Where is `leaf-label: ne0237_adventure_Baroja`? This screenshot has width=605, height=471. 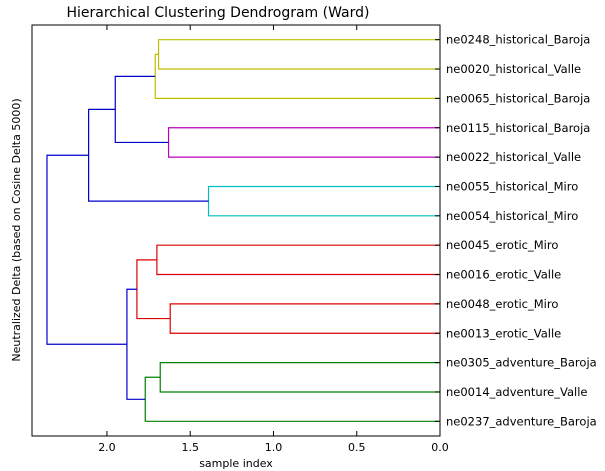
leaf-label: ne0237_adventure_Baroja is located at coordinates (521, 421).